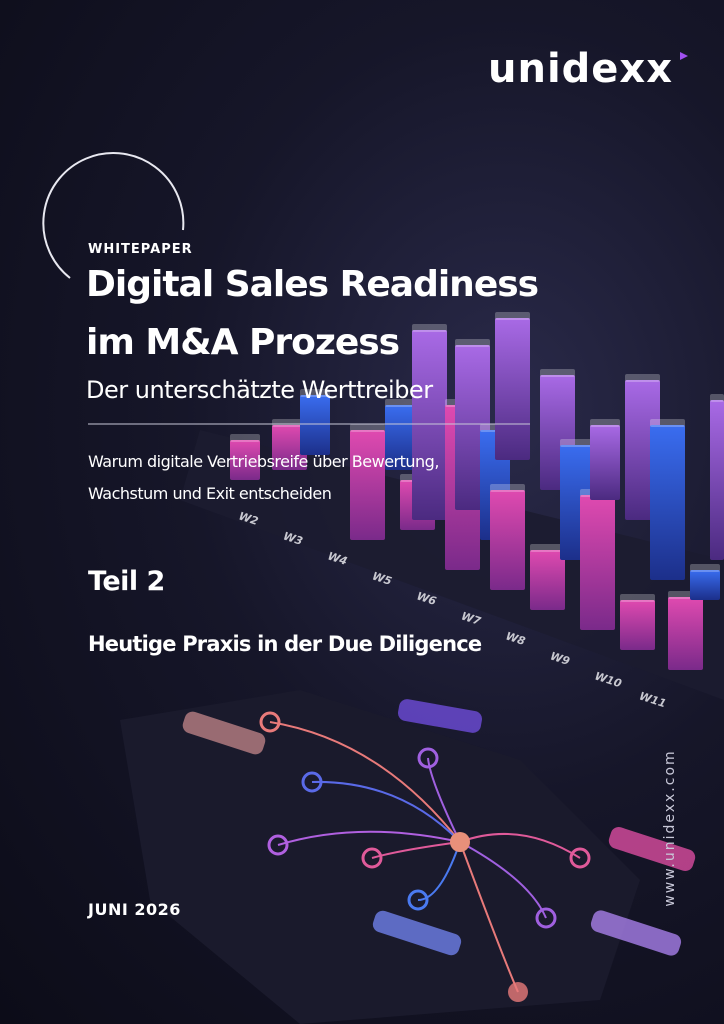  Describe the element at coordinates (337, 558) in the screenshot. I see `week-label: W4` at that location.